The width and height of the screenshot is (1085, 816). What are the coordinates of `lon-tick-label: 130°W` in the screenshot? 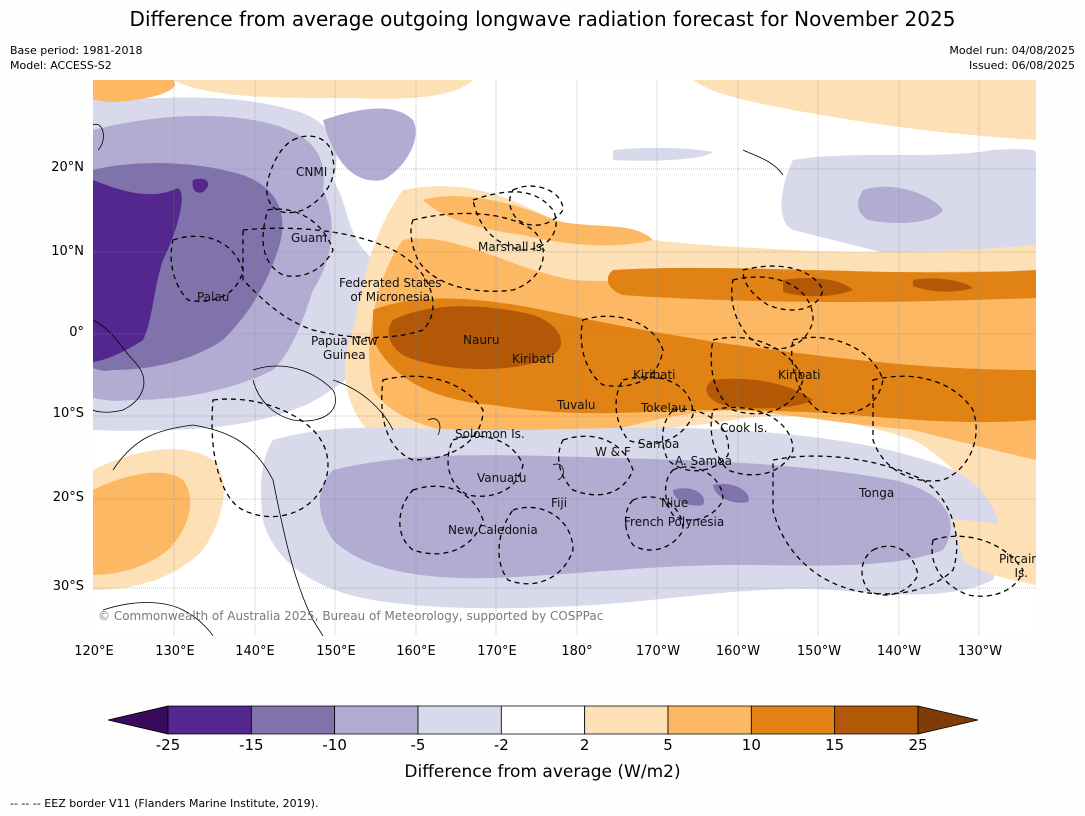 It's located at (980, 651).